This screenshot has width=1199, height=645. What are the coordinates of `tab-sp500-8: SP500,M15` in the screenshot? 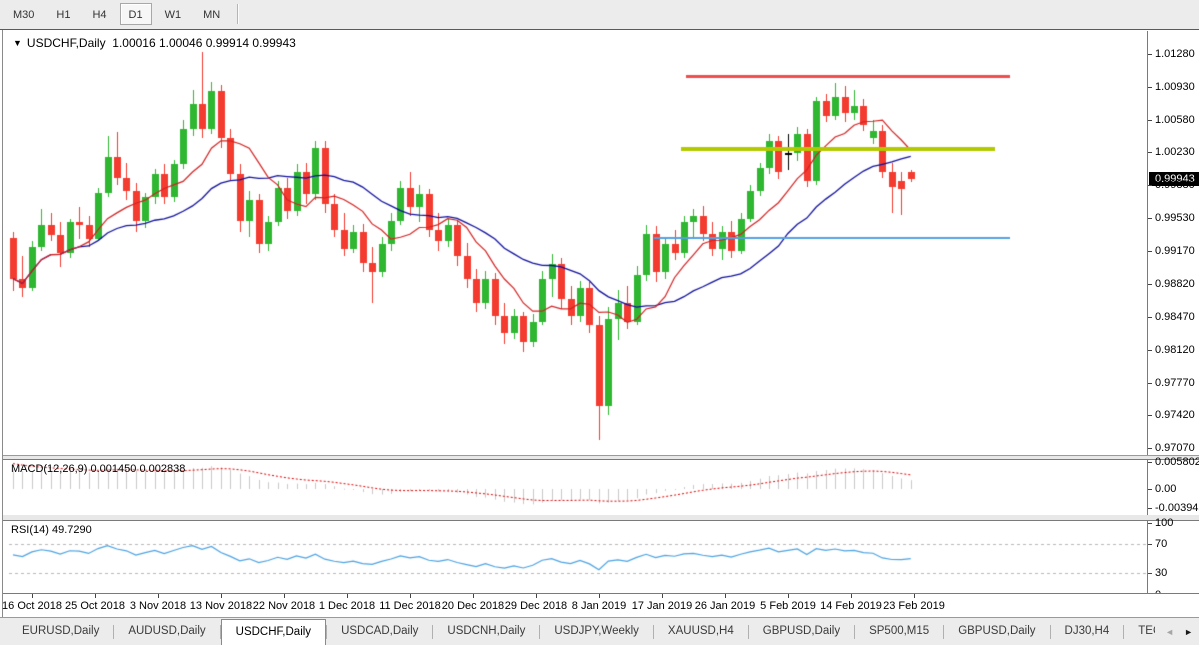 It's located at (899, 631).